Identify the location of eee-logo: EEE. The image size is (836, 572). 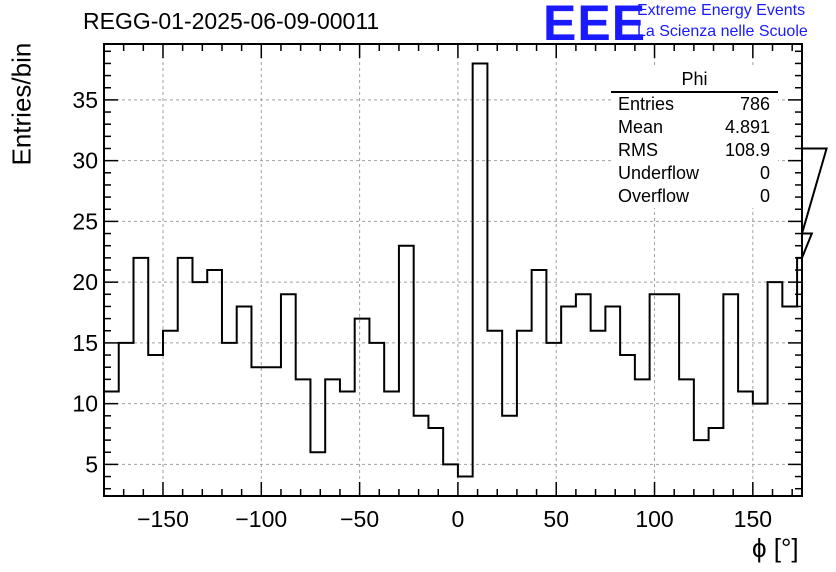
(595, 25).